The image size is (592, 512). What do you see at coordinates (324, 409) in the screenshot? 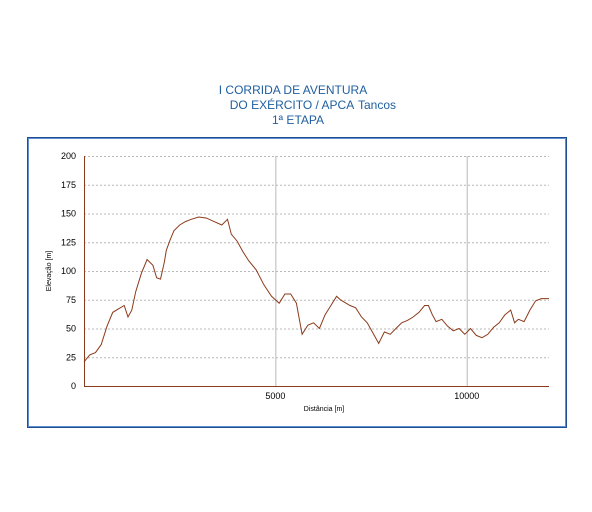
I see `x-axis-label: Distância [m]` at bounding box center [324, 409].